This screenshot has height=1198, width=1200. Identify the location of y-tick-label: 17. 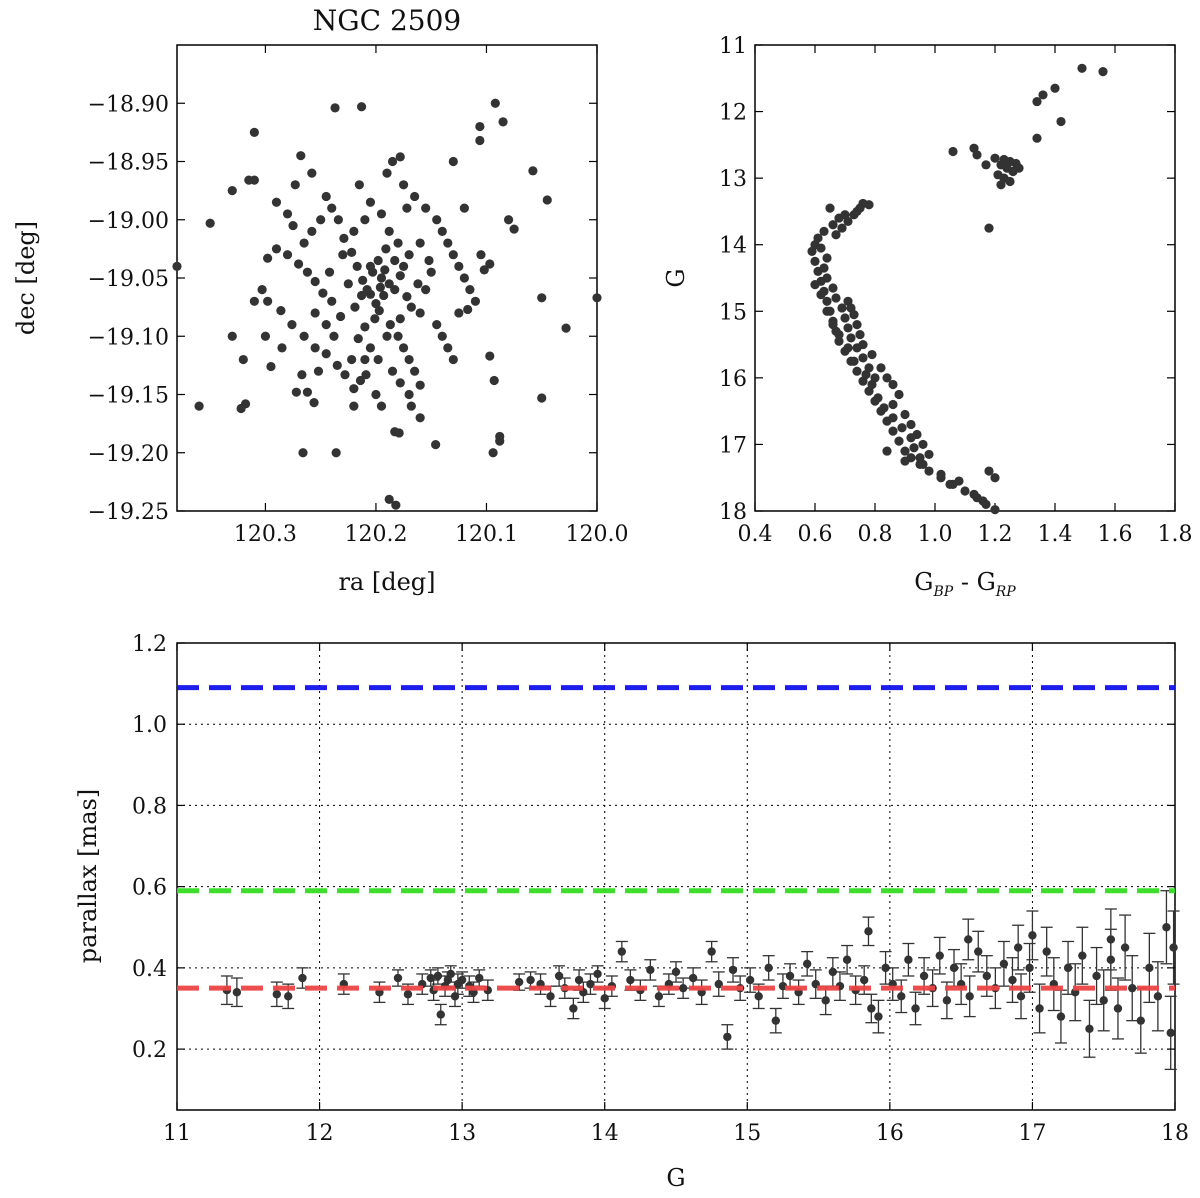
(733, 445).